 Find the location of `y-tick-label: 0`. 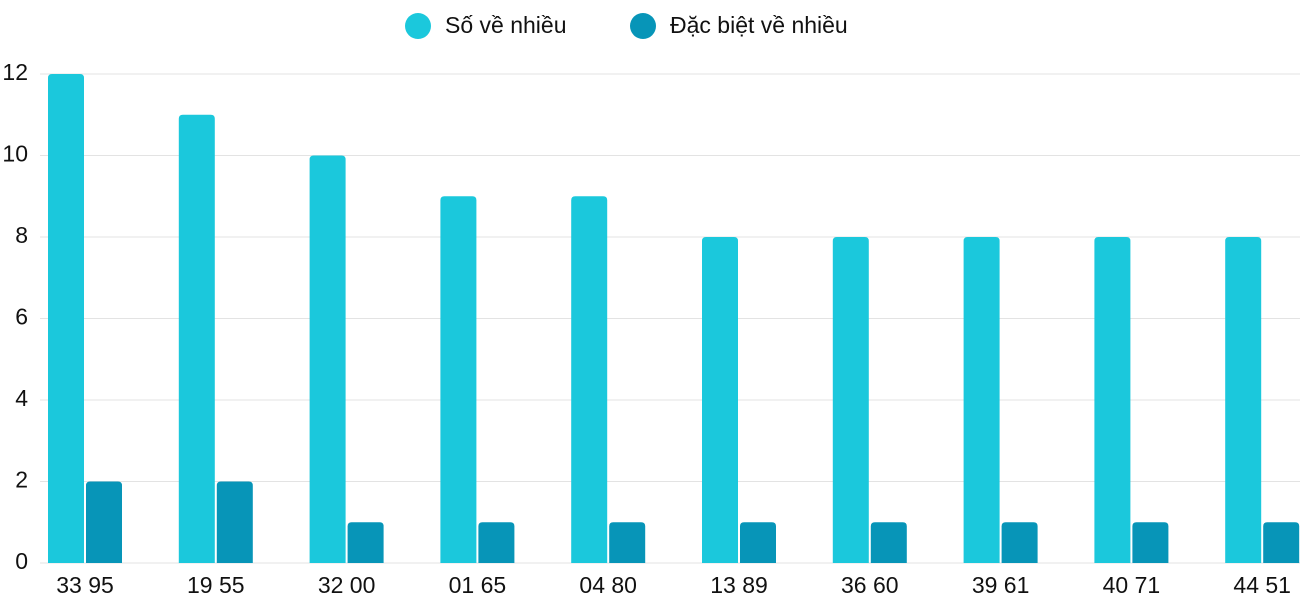

y-tick-label: 0 is located at coordinates (21, 561).